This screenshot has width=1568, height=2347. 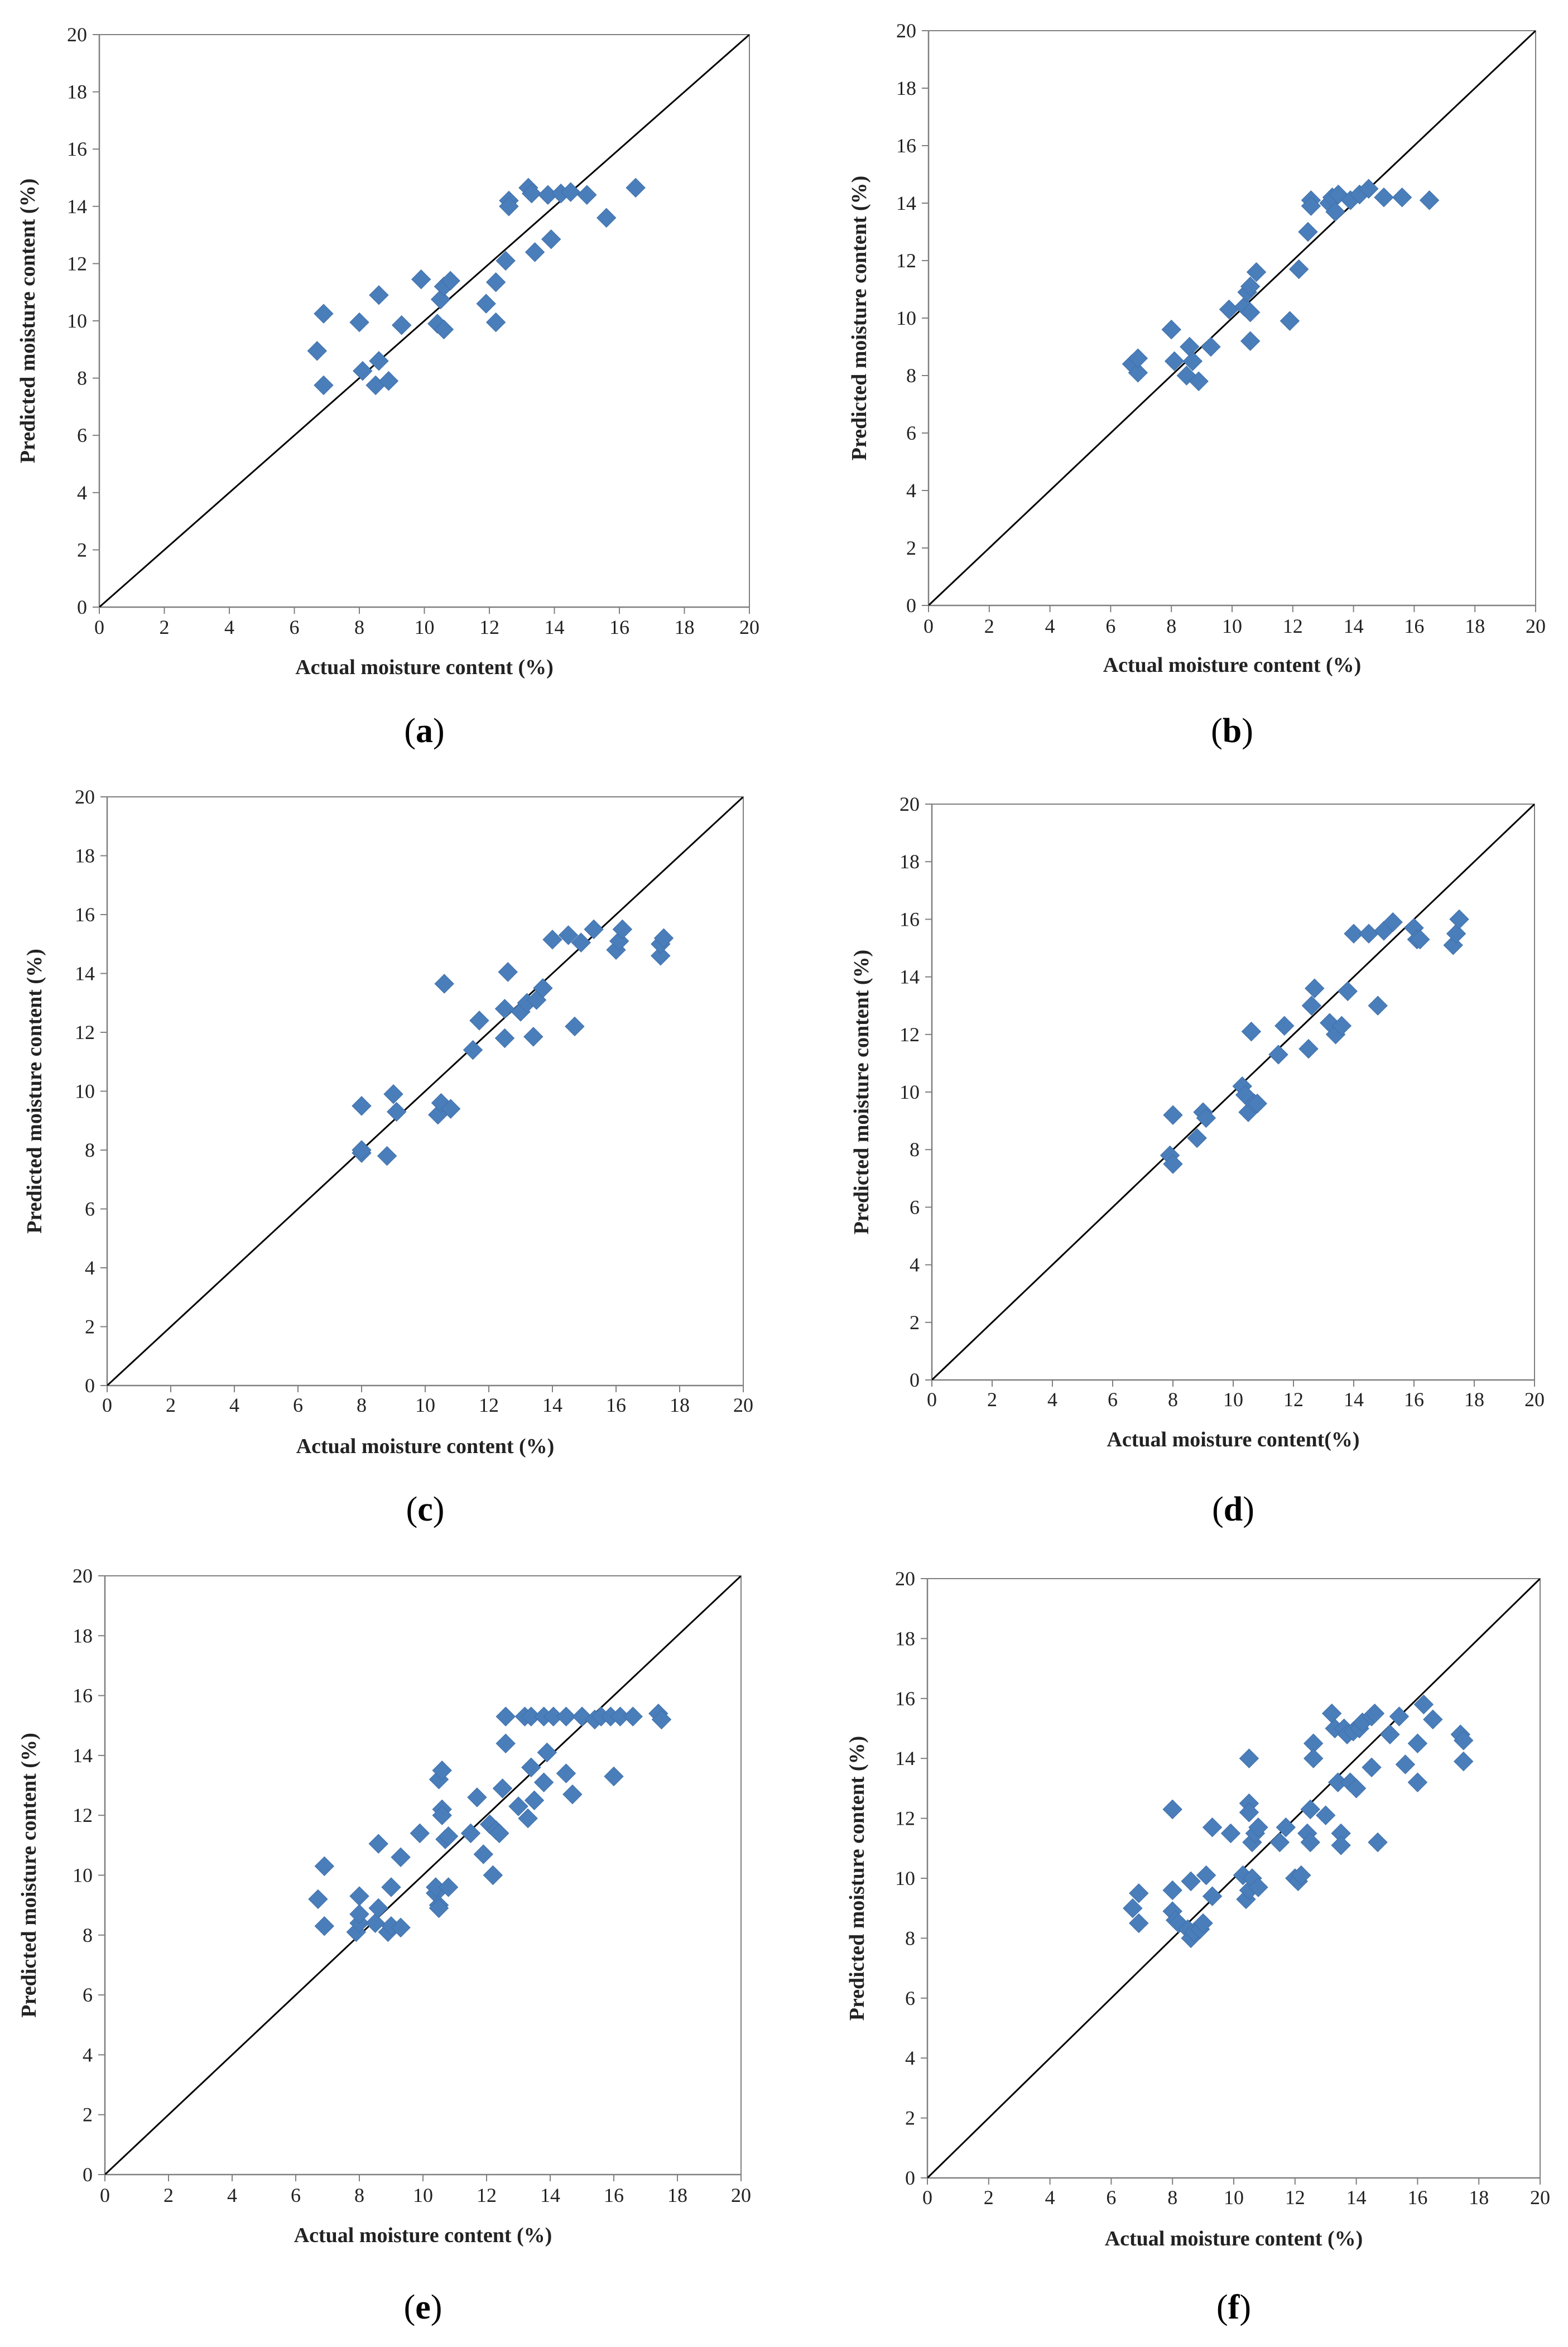 I want to click on x-axis-title-e: Actual moisture content (%), so click(x=423, y=2235).